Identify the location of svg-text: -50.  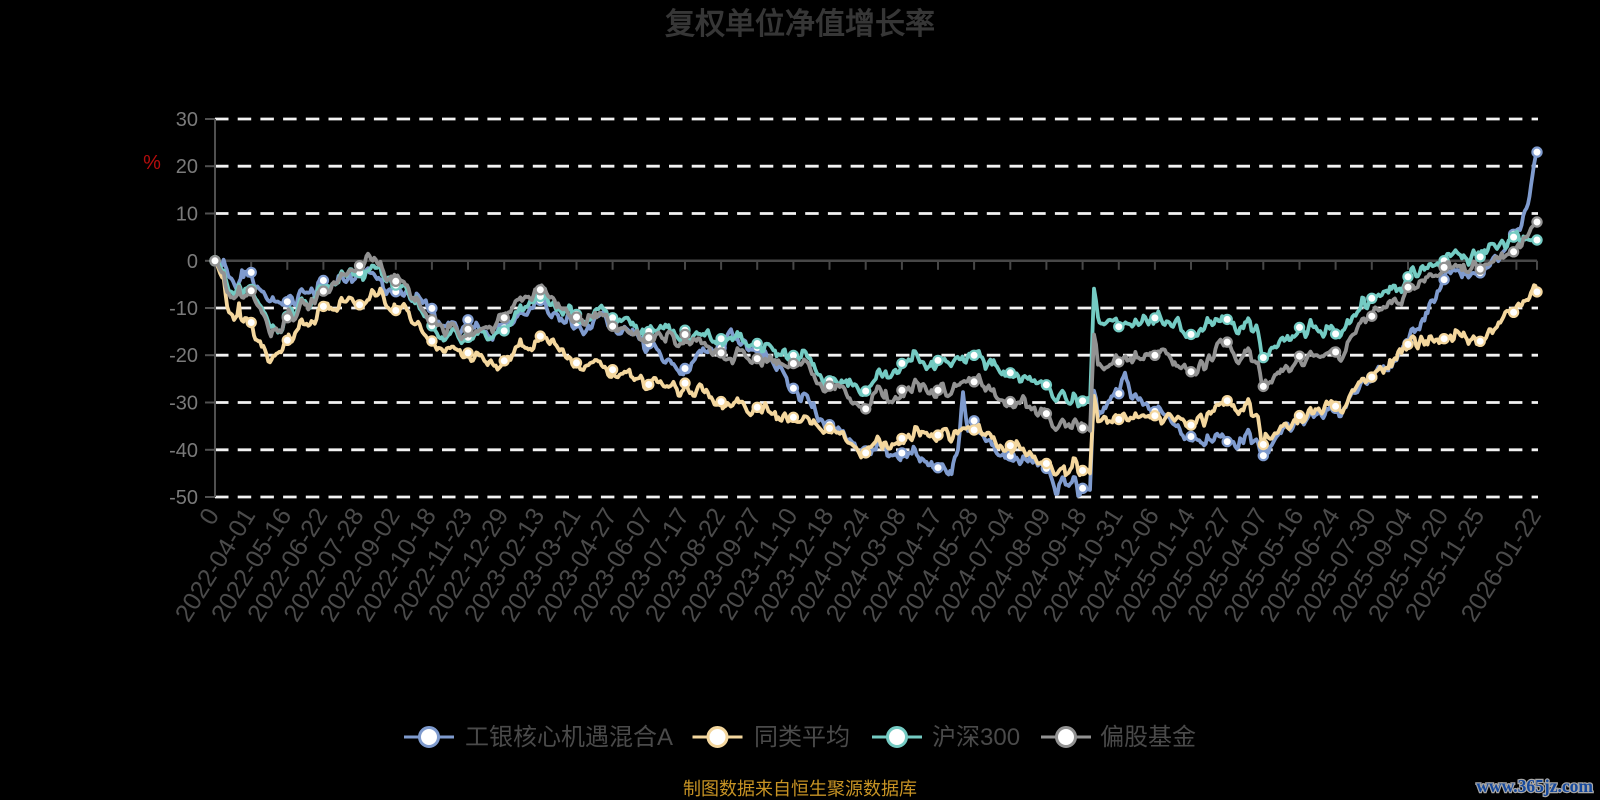
(183, 498).